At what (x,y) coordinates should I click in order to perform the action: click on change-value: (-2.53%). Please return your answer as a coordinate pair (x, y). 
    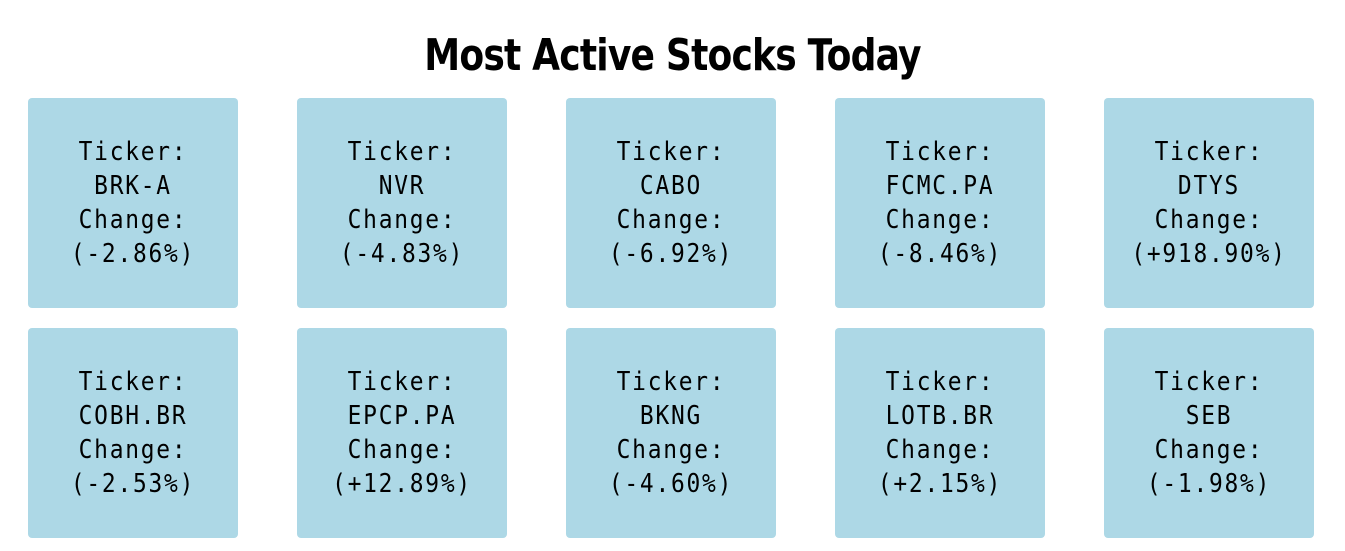
    Looking at the image, I should click on (133, 484).